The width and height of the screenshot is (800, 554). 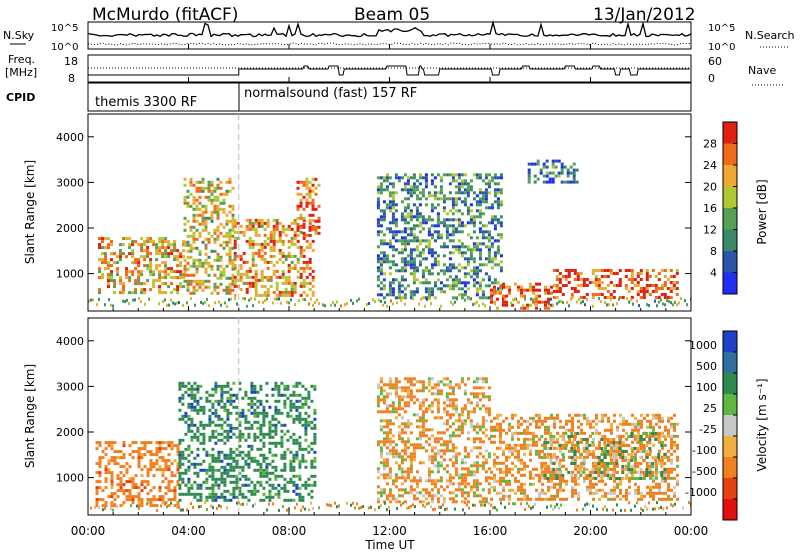 I want to click on cpid-strip-frame, so click(x=389, y=97).